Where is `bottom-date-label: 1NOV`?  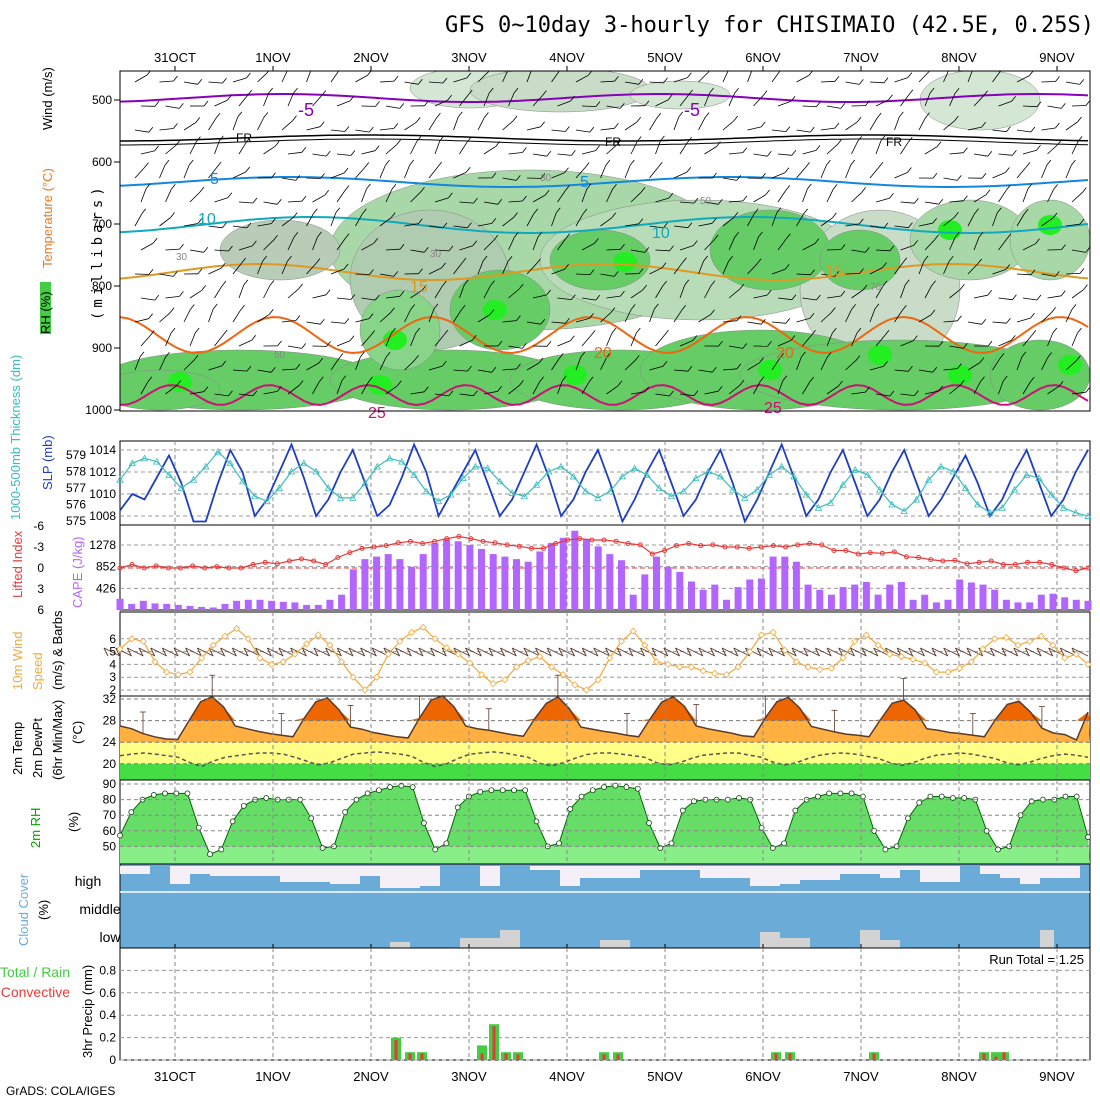
bottom-date-label: 1NOV is located at coordinates (273, 1076).